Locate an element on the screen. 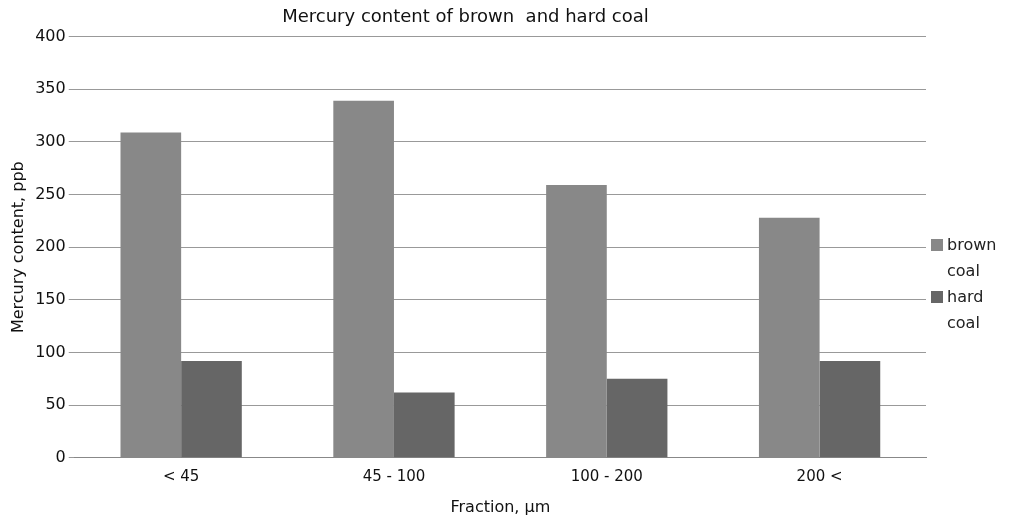 This screenshot has width=1011, height=521. y-tick-label: 150 is located at coordinates (50, 299).